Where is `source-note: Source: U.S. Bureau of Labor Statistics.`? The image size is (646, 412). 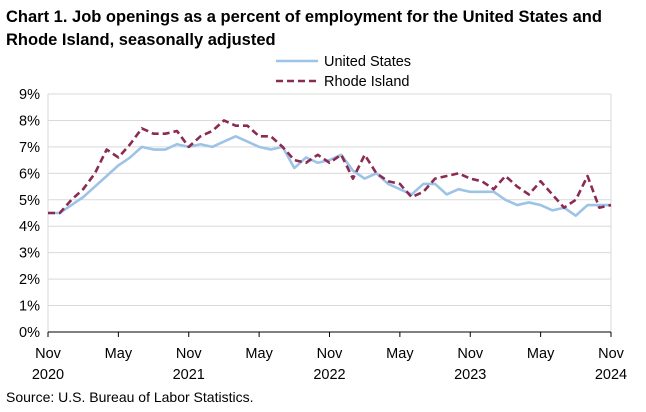 source-note: Source: U.S. Bureau of Labor Statistics. is located at coordinates (130, 397).